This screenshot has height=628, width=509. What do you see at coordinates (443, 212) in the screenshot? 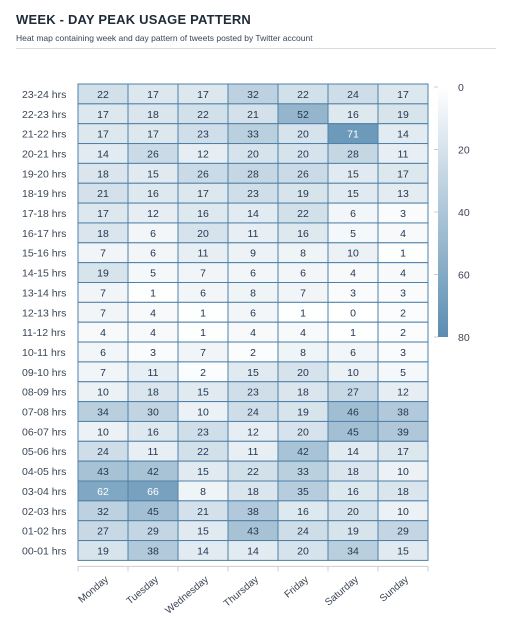
I see `legend-gradient-bar` at bounding box center [443, 212].